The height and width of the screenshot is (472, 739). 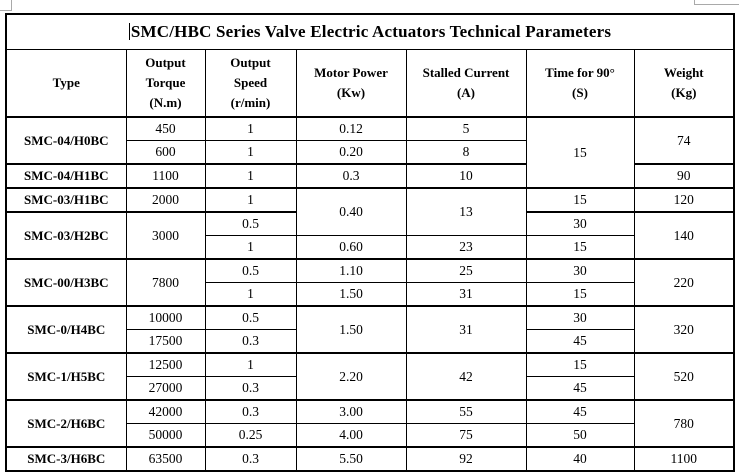 I want to click on value-cell: 2.20, so click(x=351, y=376).